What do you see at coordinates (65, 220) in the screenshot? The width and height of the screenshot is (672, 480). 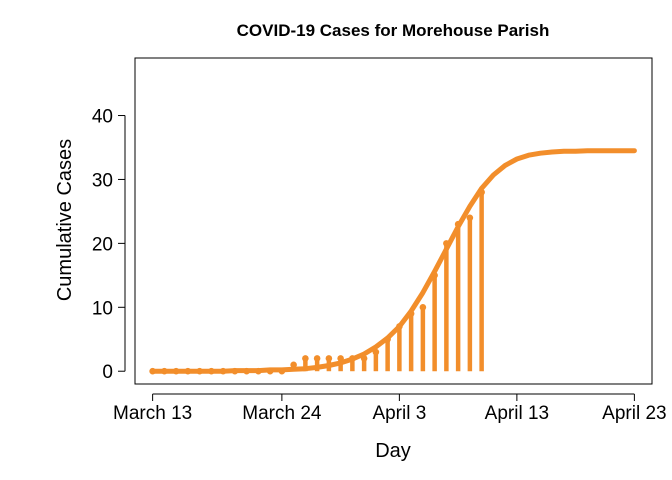 I see `y-axis-title: Cumulative Cases` at bounding box center [65, 220].